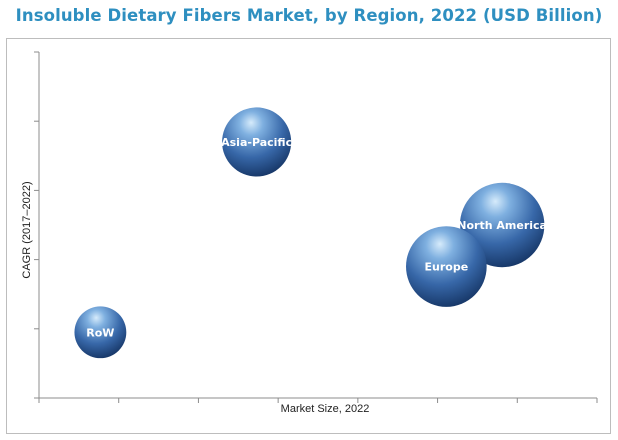 Image resolution: width=618 pixels, height=440 pixels. I want to click on x-axis-label: Market Size, 2022, so click(325, 409).